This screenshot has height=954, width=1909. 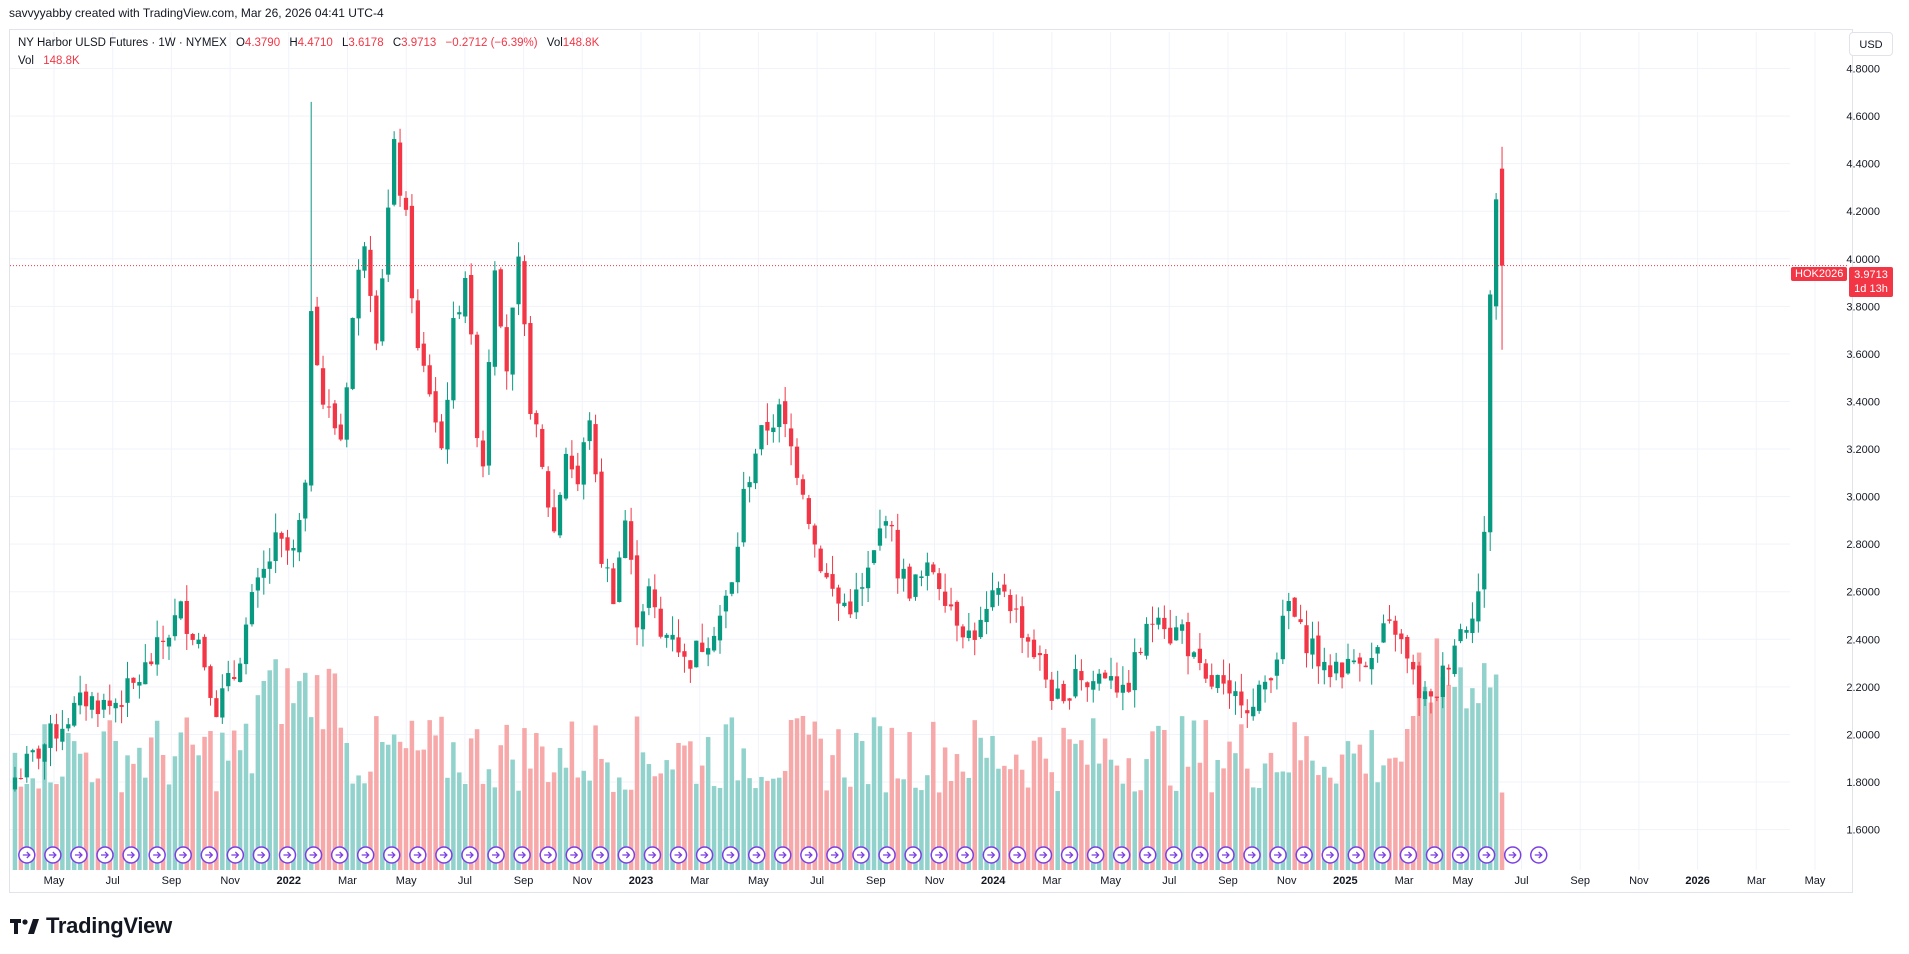 What do you see at coordinates (1863, 545) in the screenshot?
I see `price-tick-label: 2.8000` at bounding box center [1863, 545].